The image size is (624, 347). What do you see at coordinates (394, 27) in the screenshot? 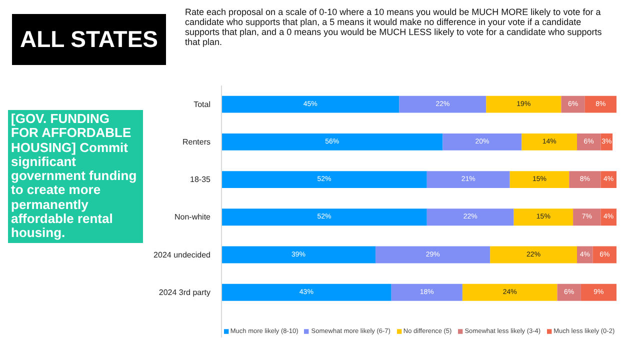
I see `chart-subtitle: Rate each proposal on a scale of 0-10 where a 10 means you would be MUCH MORE likely to vote for a candidate who supports that plan, a 5 means it would make no difference in your vote if a candidate supports that plan, and a 0 means you would be MUCH LESS likely to vote for a candidate who supports that plan.` at bounding box center [394, 27].